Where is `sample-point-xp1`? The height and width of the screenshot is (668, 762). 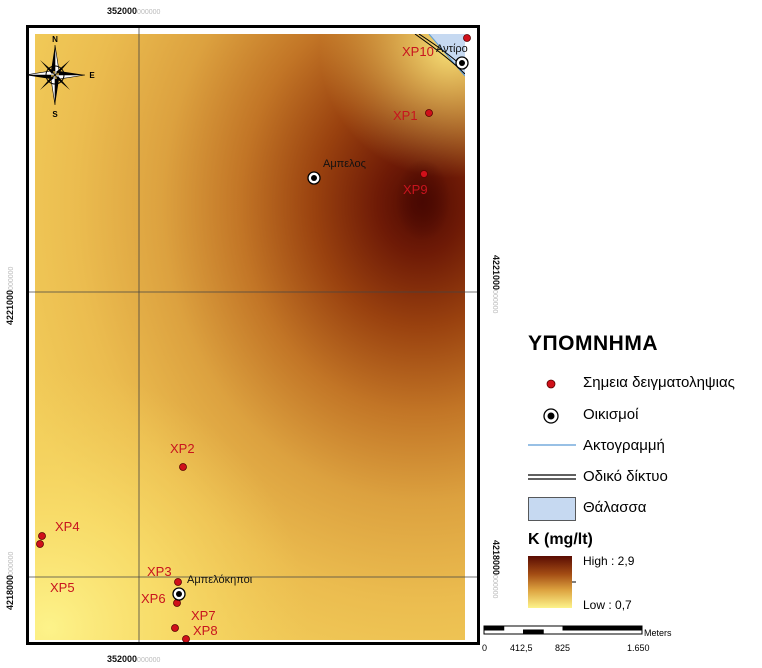
sample-point-xp1 is located at coordinates (429, 113).